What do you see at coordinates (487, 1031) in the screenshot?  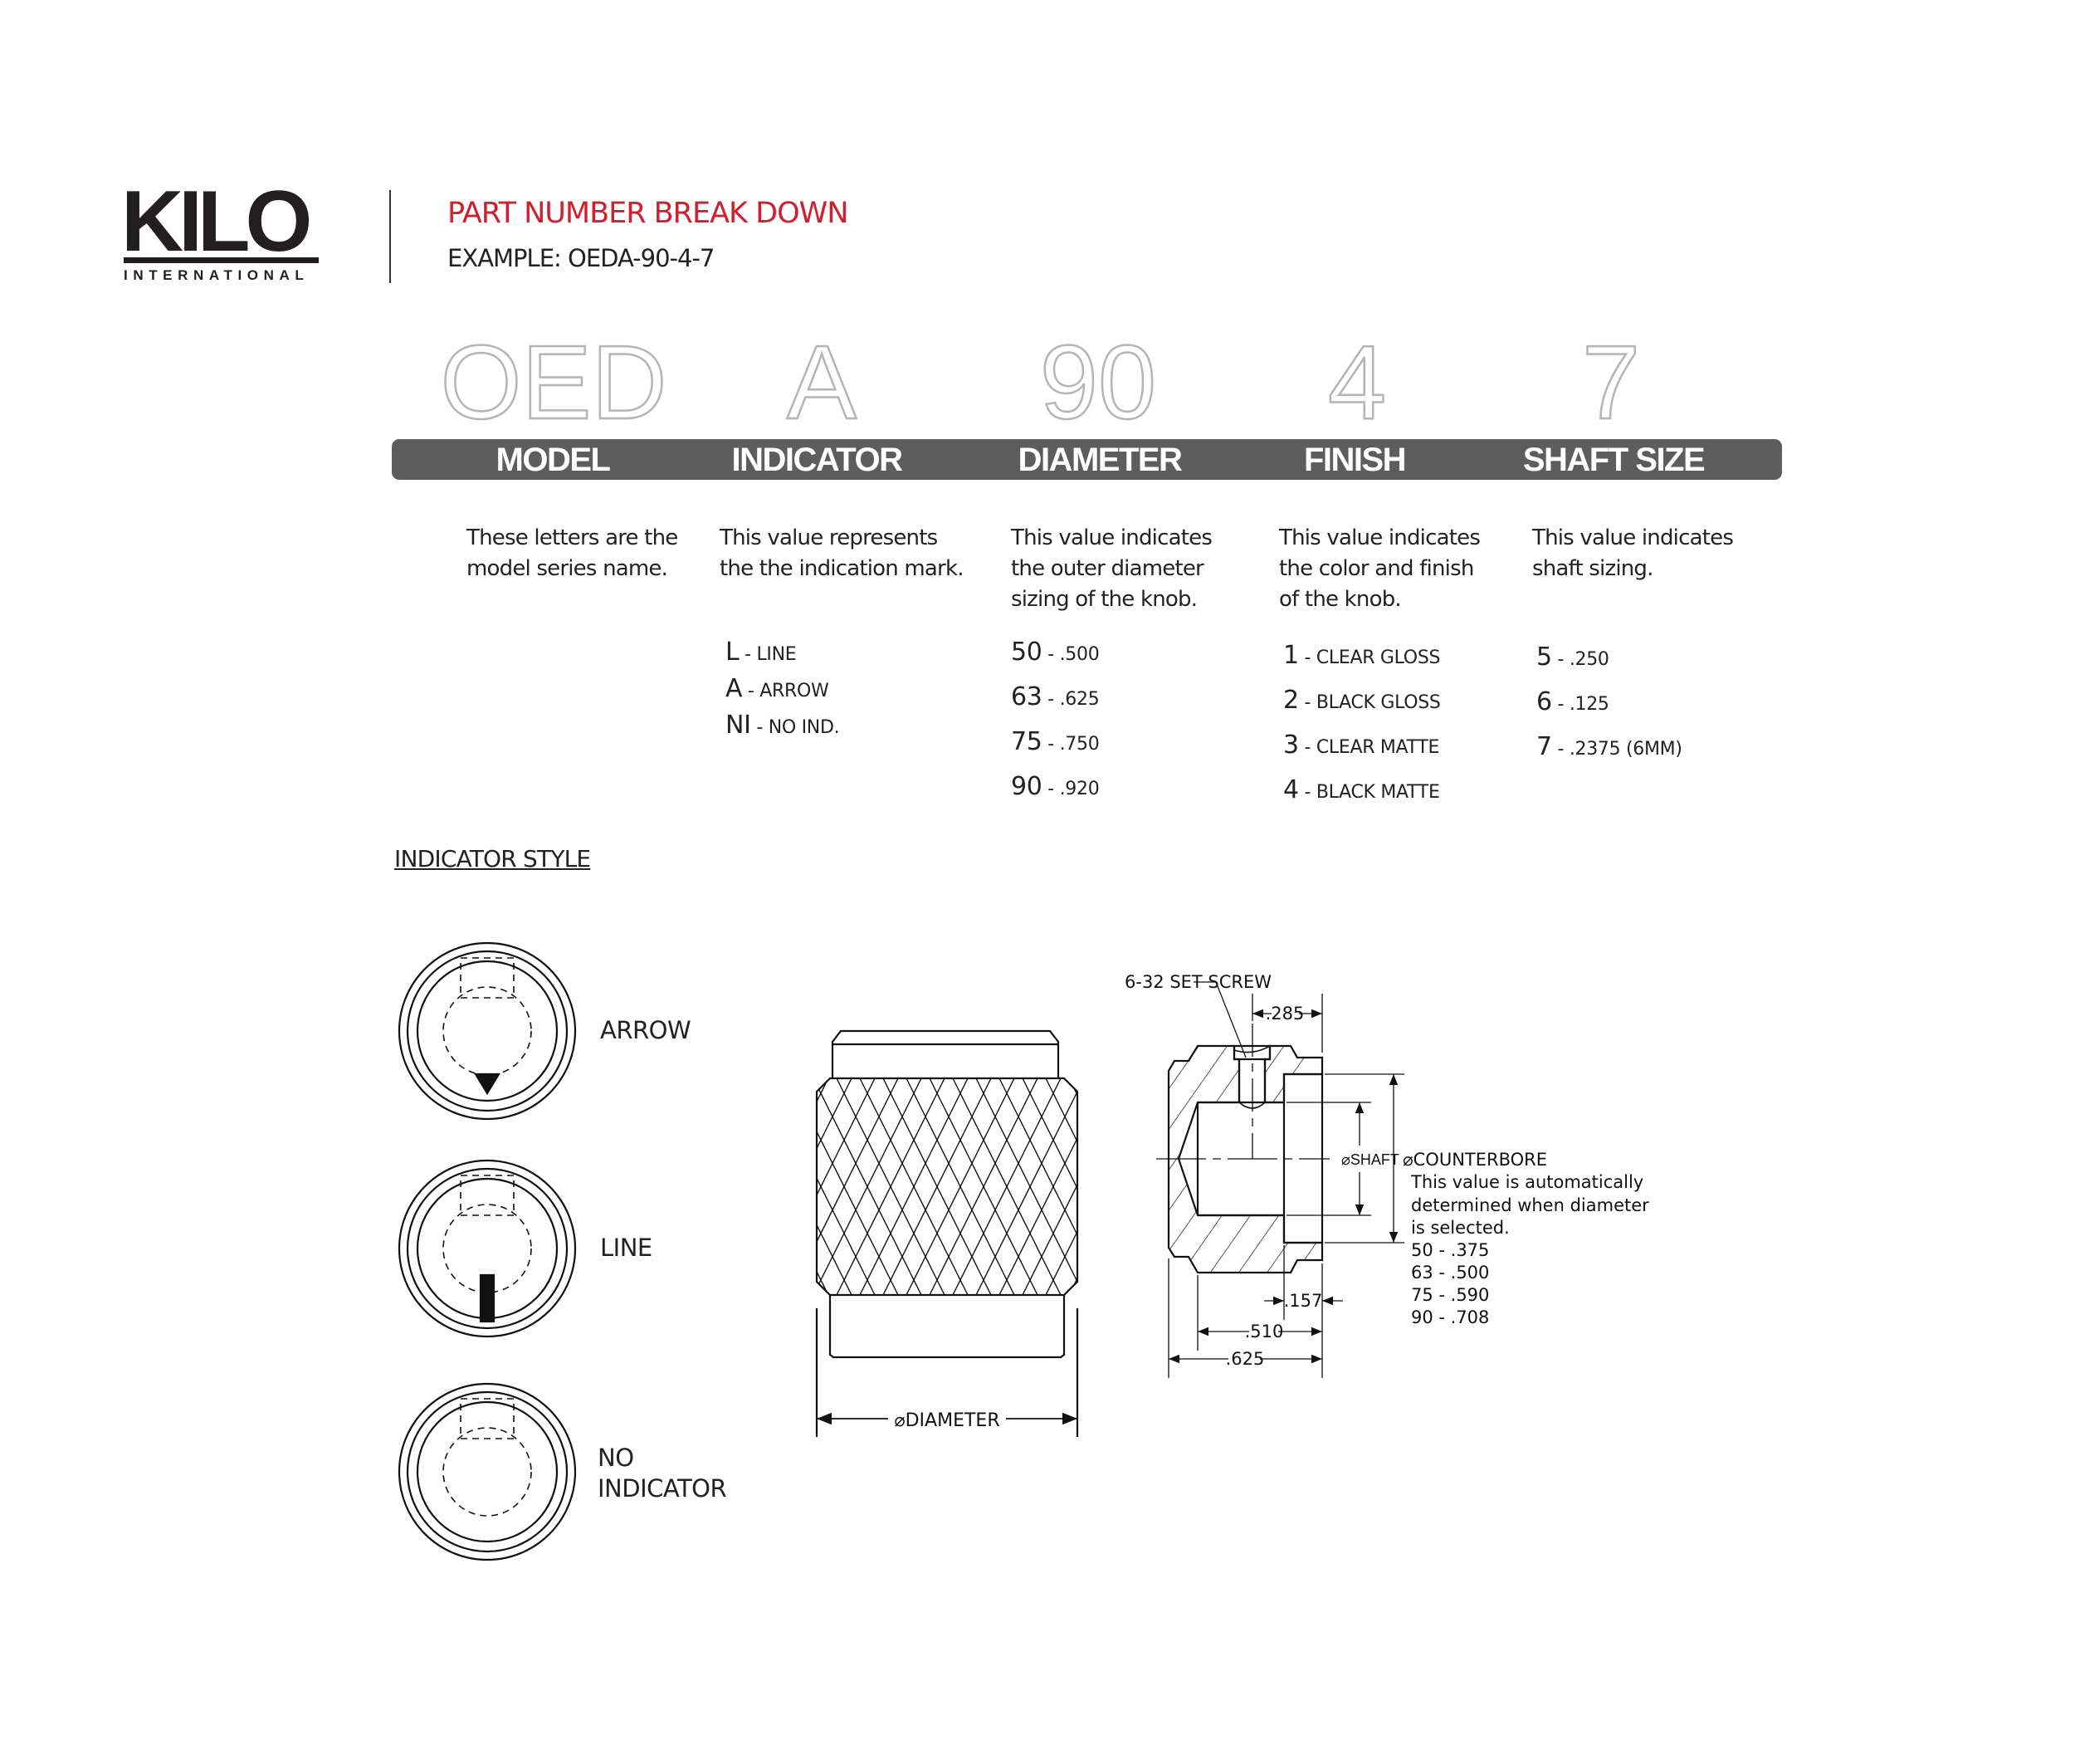 I see `arrow-indicator-icon` at bounding box center [487, 1031].